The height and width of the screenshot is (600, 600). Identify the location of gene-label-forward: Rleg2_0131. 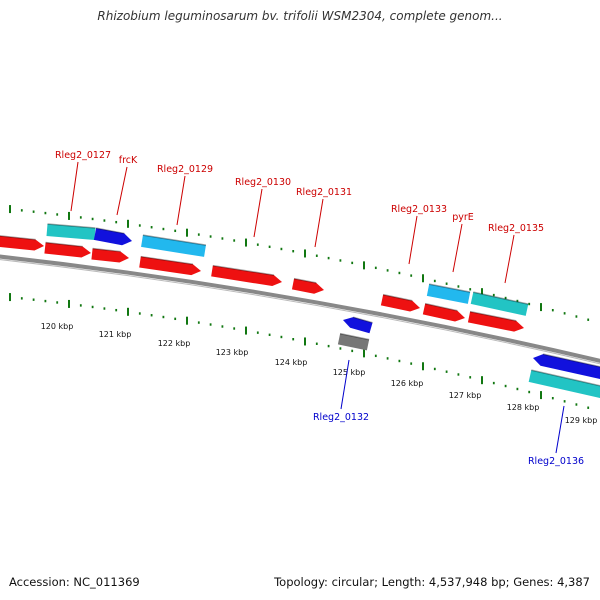
(324, 192).